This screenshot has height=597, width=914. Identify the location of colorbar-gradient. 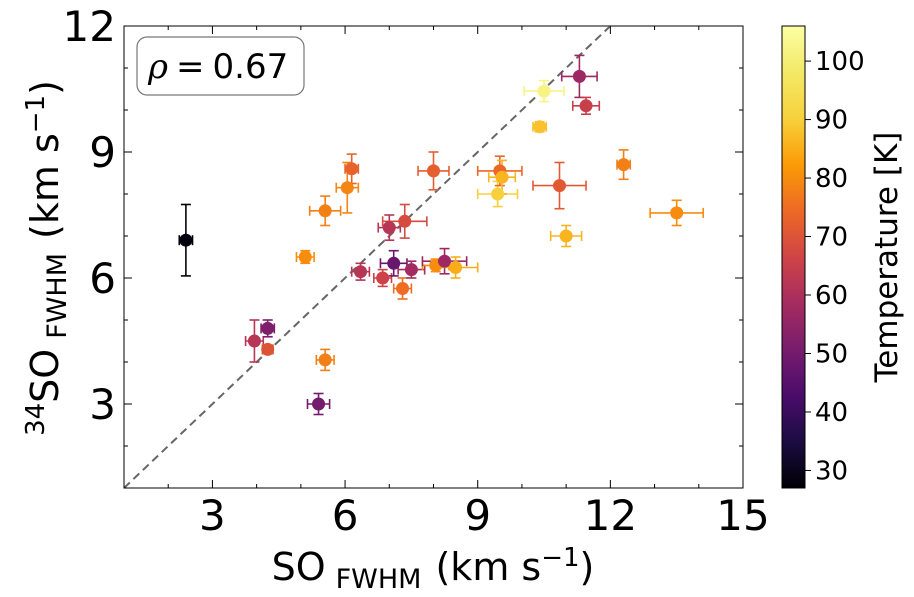
(793, 257).